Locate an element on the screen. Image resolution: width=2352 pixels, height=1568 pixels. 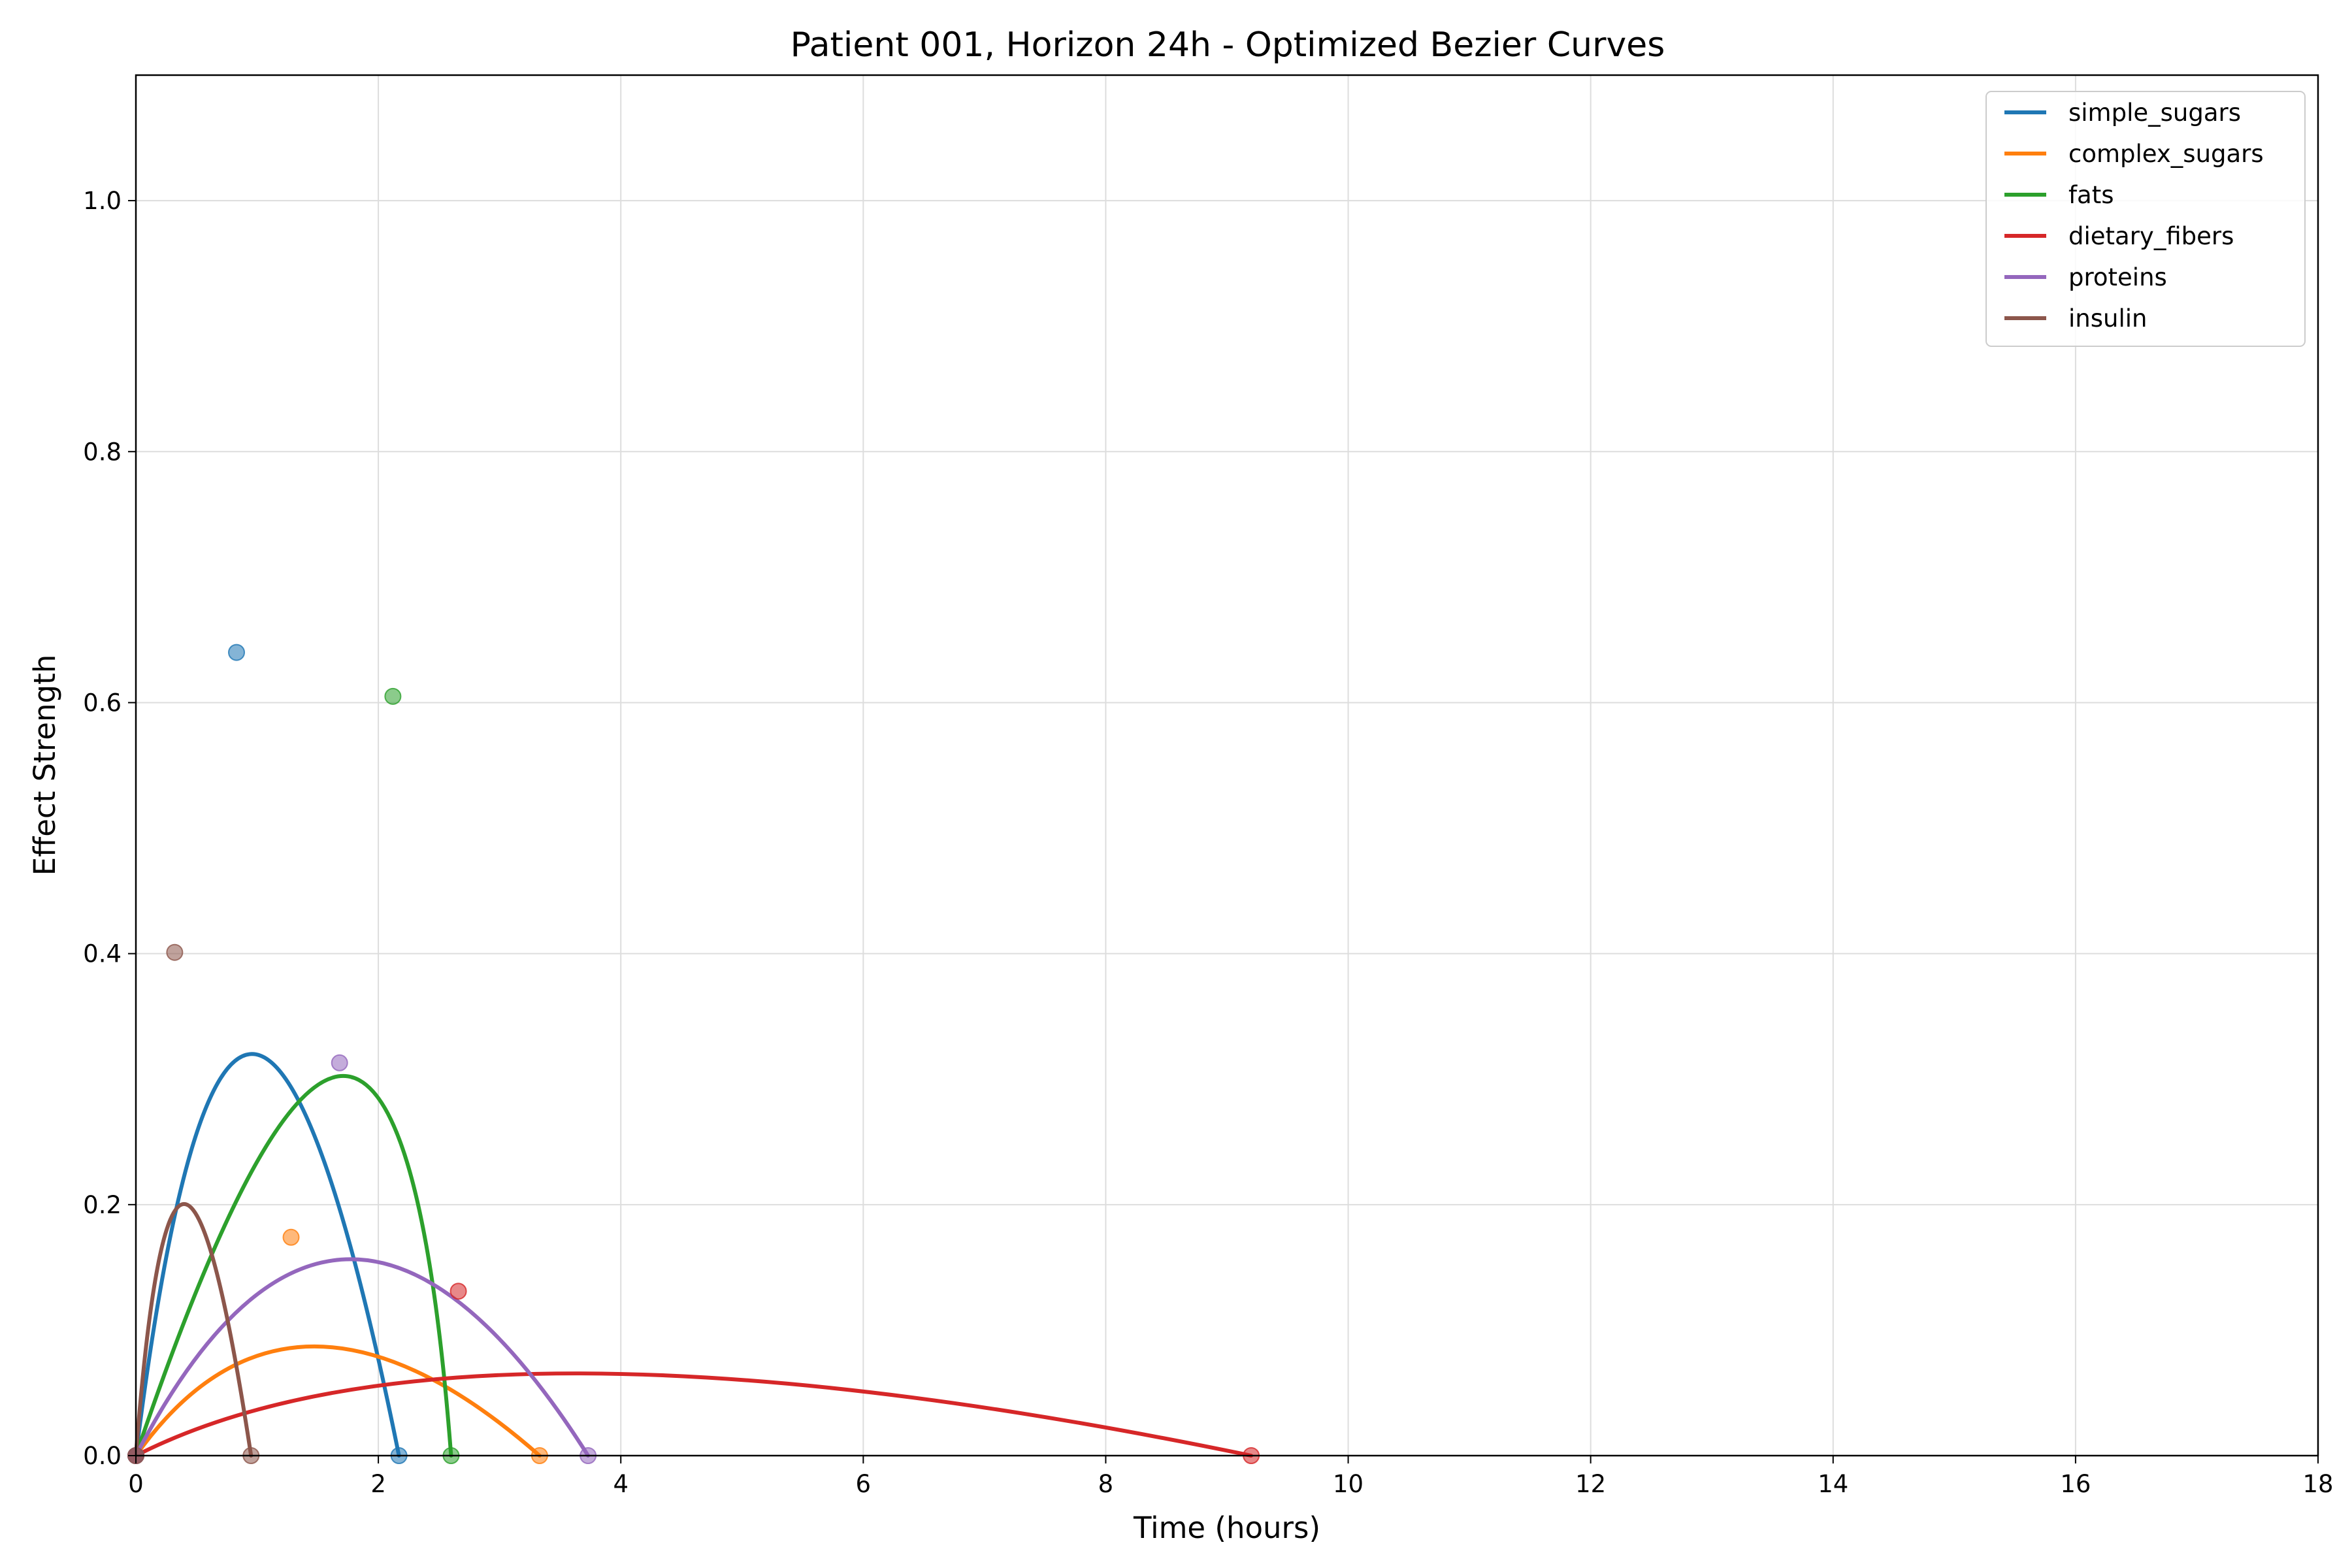
legend-label: dietary_fibers is located at coordinates (2151, 236).